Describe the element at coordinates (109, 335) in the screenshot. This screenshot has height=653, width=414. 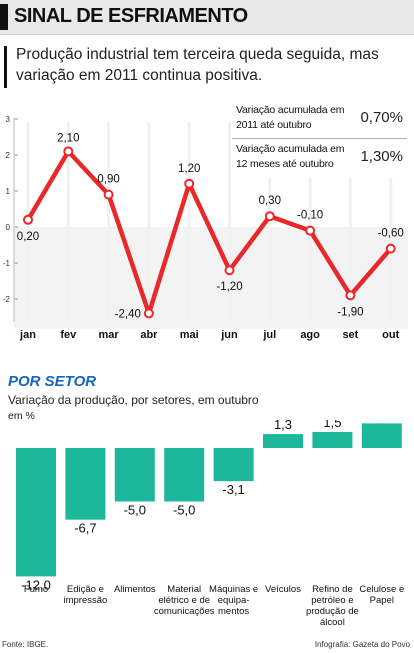
I see `x-tick-label-mar: mar` at that location.